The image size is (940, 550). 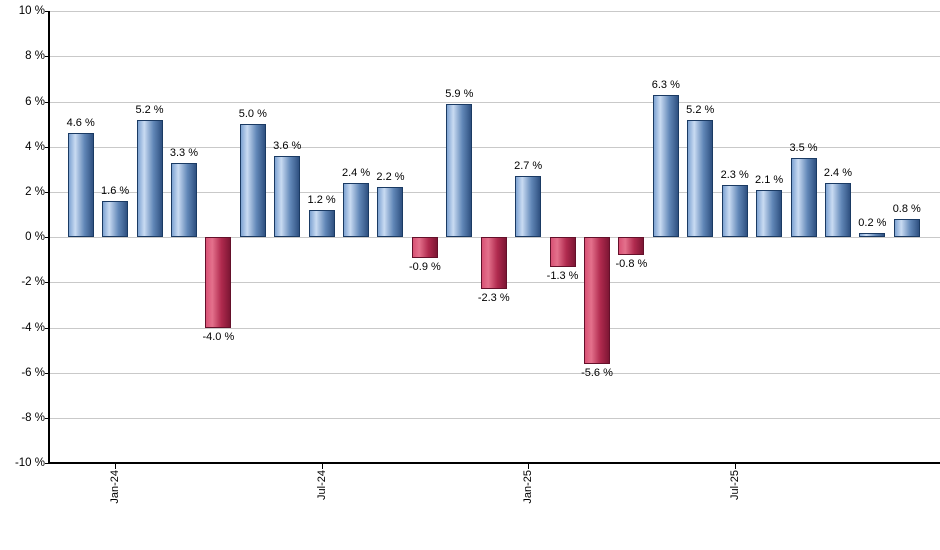 I want to click on x-axis-line, so click(x=494, y=462).